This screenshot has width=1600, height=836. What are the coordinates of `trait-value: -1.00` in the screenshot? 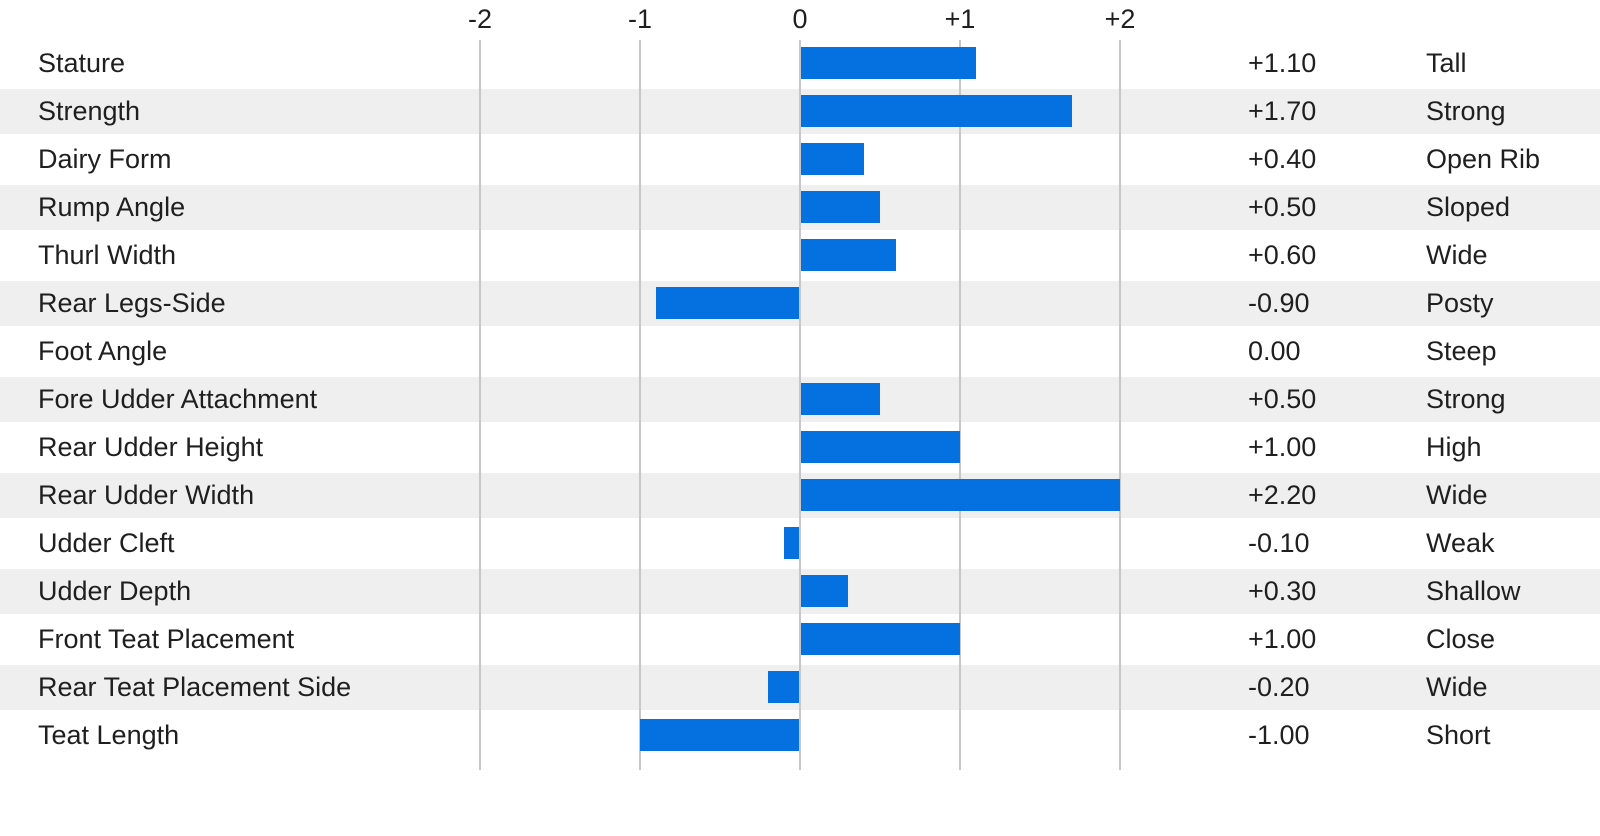 It's located at (1279, 735).